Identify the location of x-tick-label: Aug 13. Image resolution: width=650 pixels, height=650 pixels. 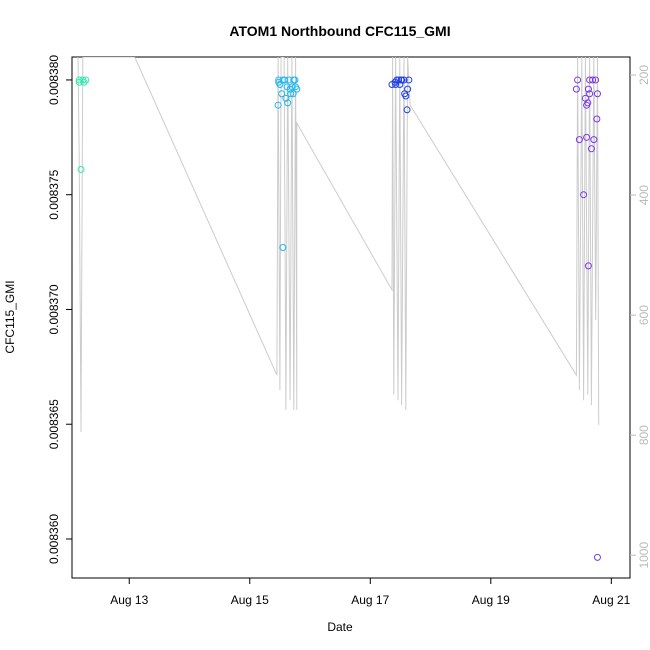
(129, 600).